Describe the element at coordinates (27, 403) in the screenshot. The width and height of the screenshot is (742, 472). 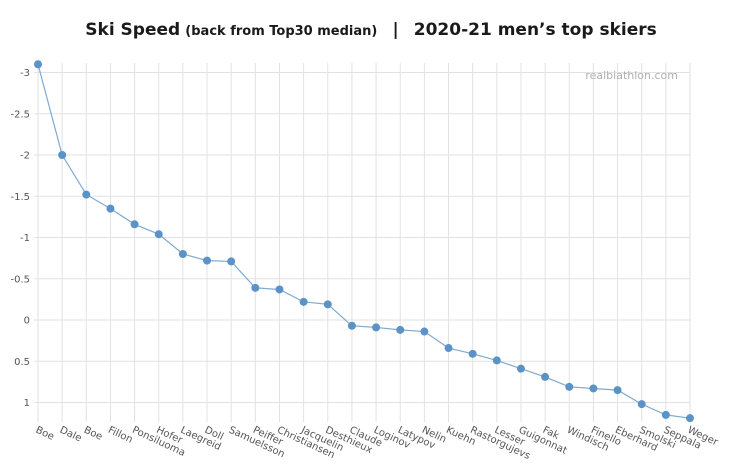
I see `y-tick-label: 1` at that location.